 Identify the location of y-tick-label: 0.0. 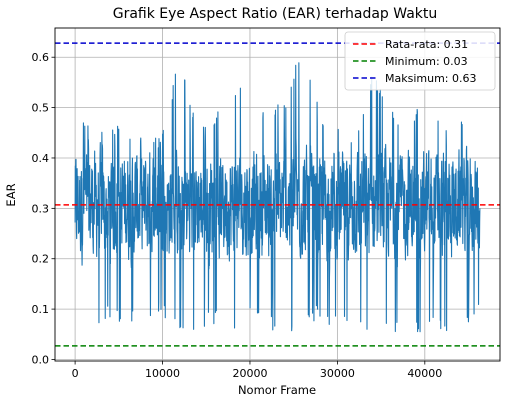
(41, 359).